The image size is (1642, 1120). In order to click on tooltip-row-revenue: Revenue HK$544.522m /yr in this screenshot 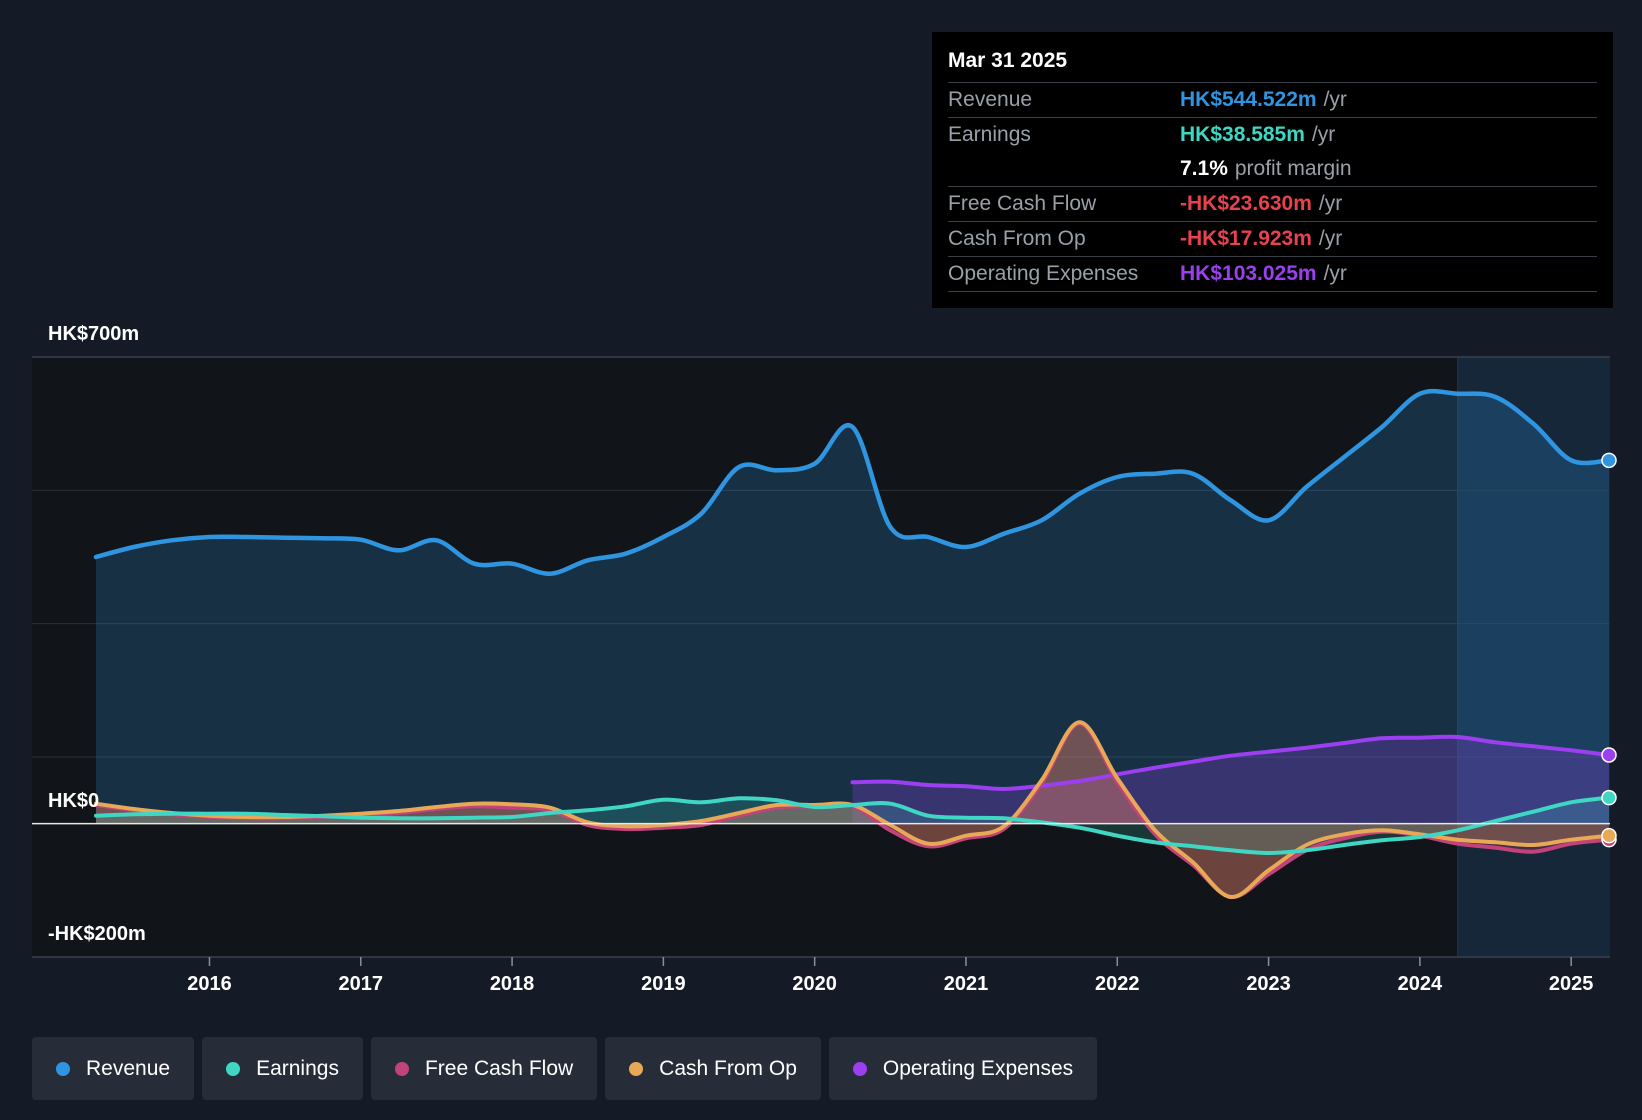, I will do `click(1272, 99)`.